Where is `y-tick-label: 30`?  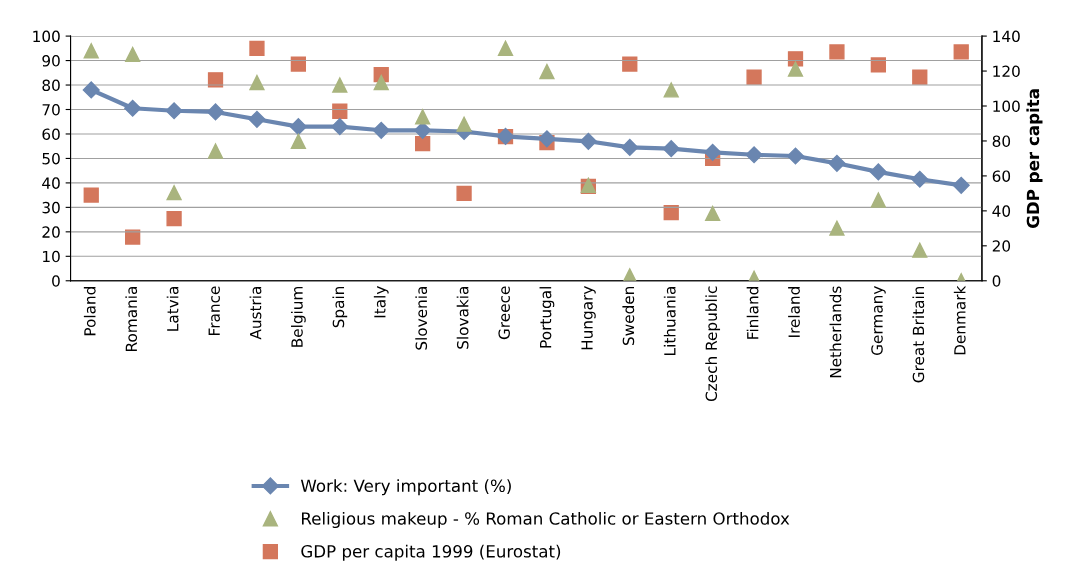
y-tick-label: 30 is located at coordinates (51, 207).